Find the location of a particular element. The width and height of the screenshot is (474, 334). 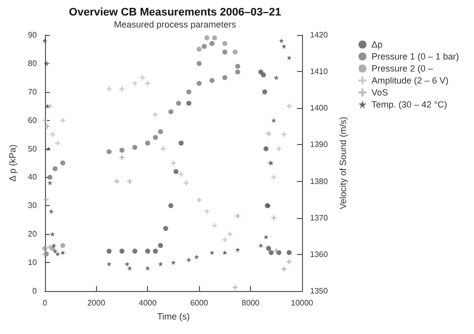

y2-tick-label: 1370 is located at coordinates (319, 217).